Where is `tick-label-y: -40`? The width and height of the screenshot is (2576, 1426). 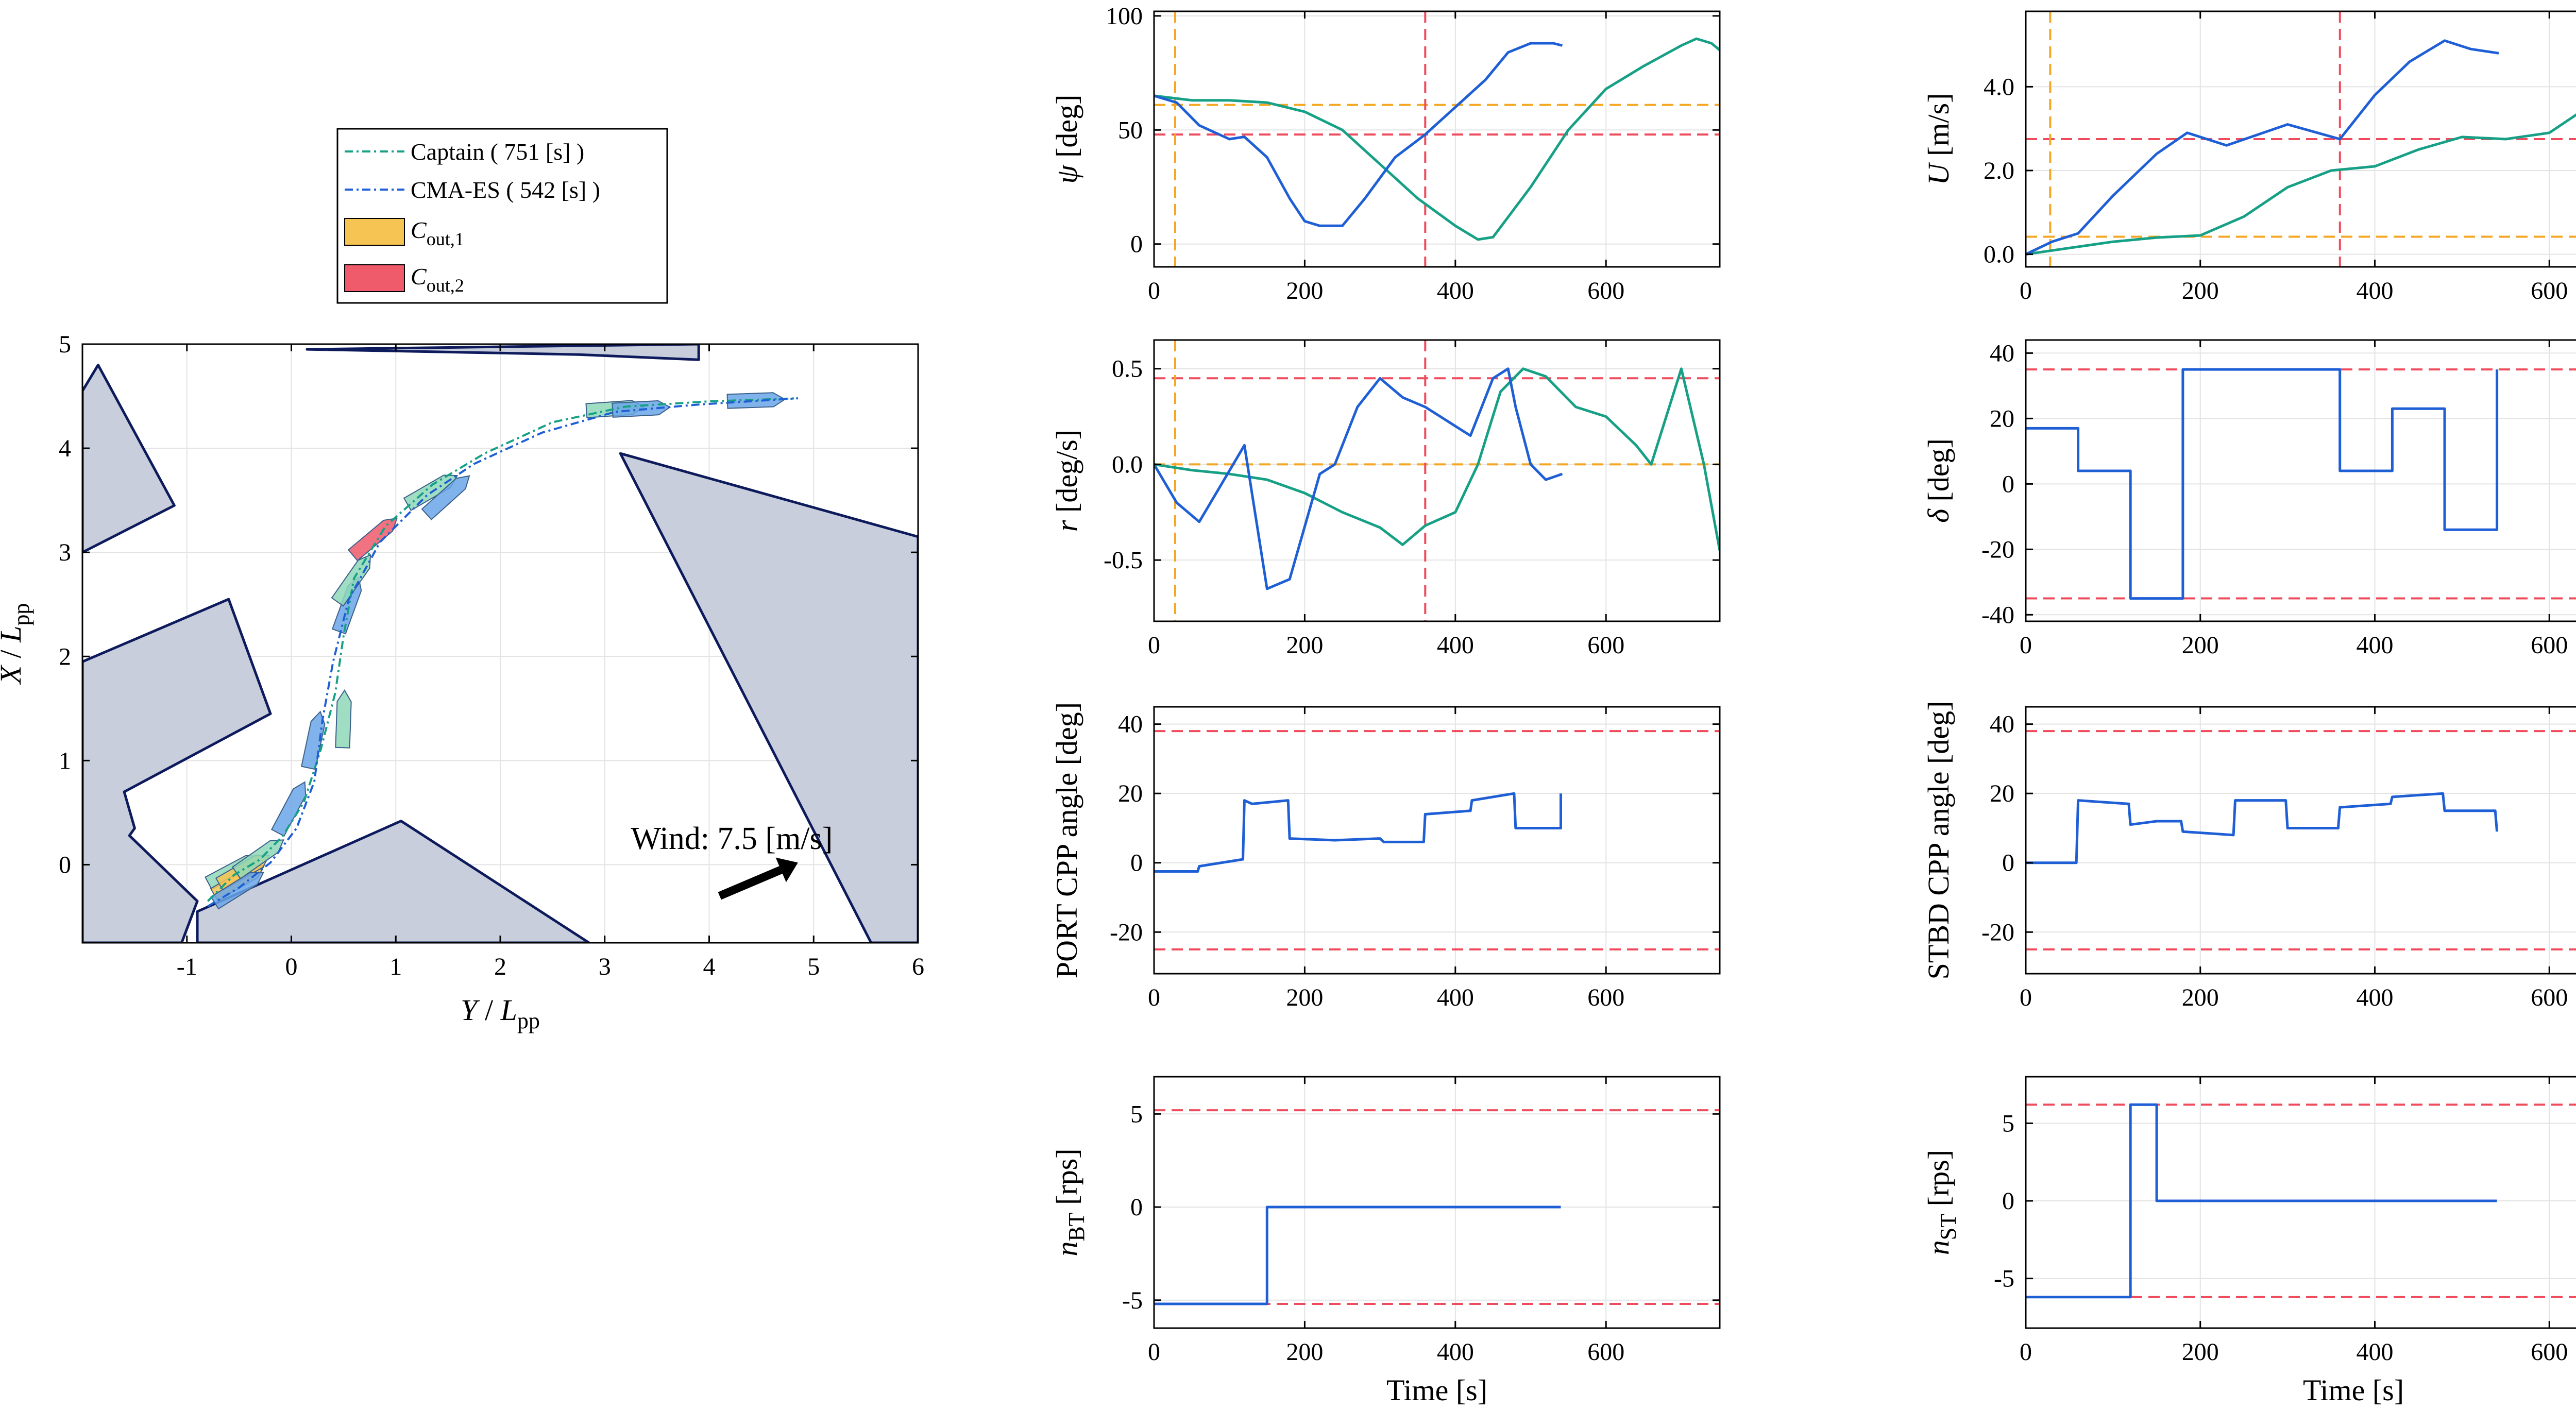
tick-label-y: -40 is located at coordinates (1997, 615).